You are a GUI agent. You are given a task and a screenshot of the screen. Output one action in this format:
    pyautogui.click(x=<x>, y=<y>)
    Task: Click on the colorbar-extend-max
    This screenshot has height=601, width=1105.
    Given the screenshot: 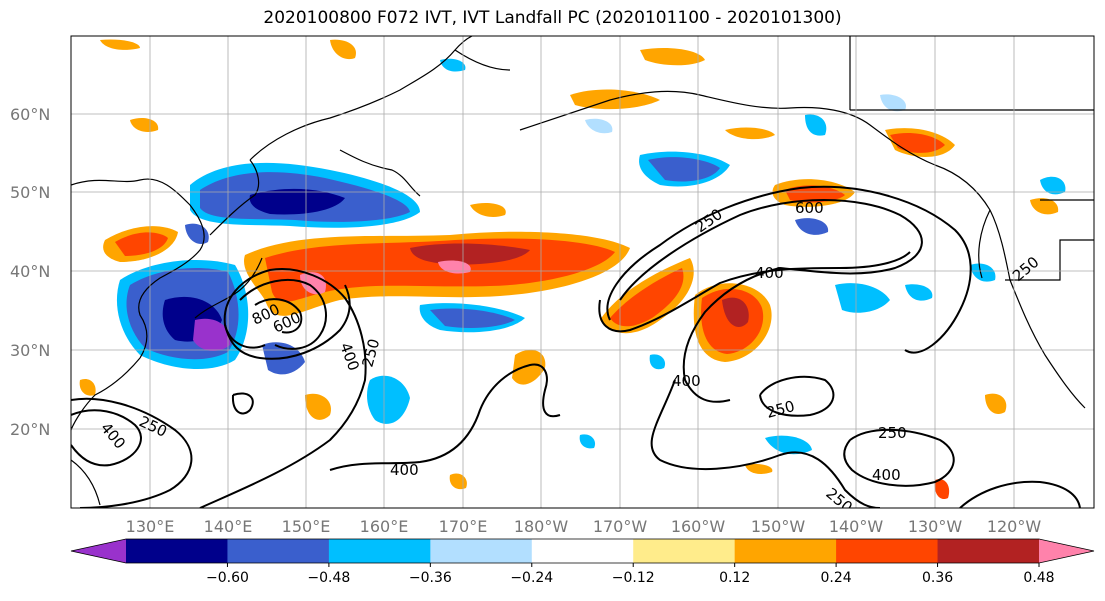 What is the action you would take?
    pyautogui.click(x=1066, y=551)
    